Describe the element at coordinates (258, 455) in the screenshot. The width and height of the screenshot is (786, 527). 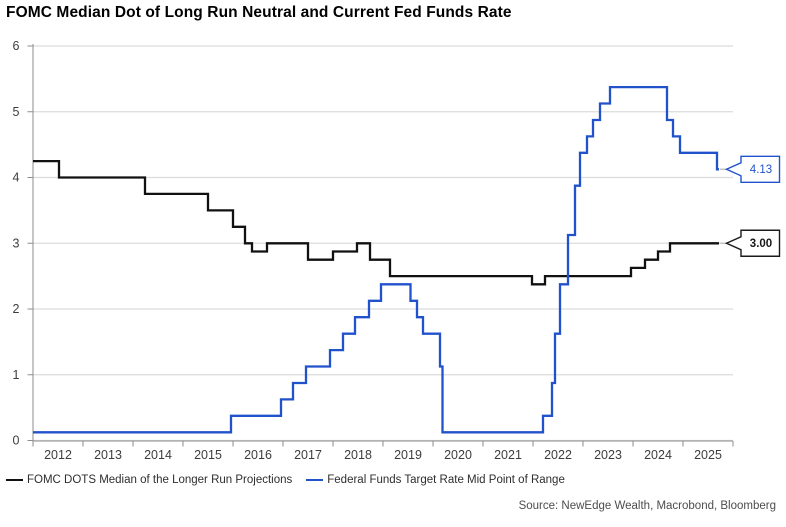
I see `x-tick-label: 2016` at that location.